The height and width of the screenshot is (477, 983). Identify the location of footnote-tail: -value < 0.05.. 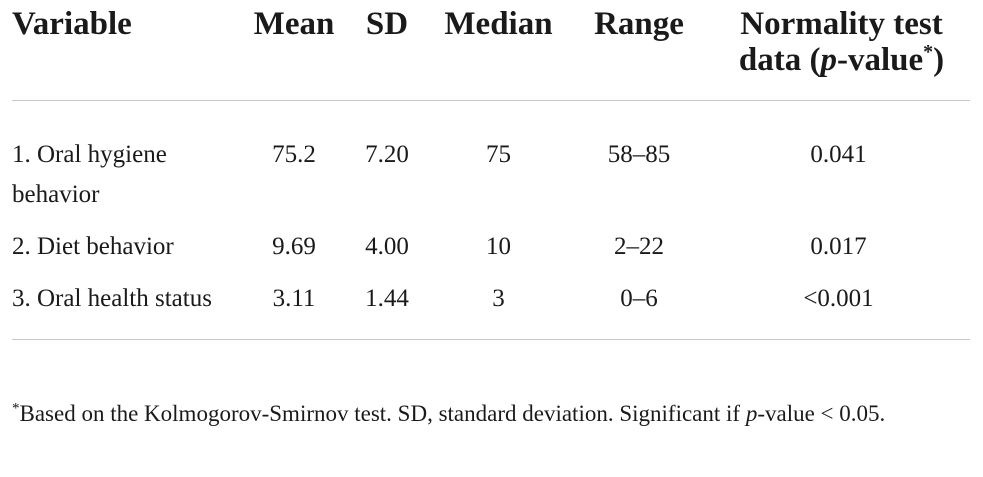
(821, 413).